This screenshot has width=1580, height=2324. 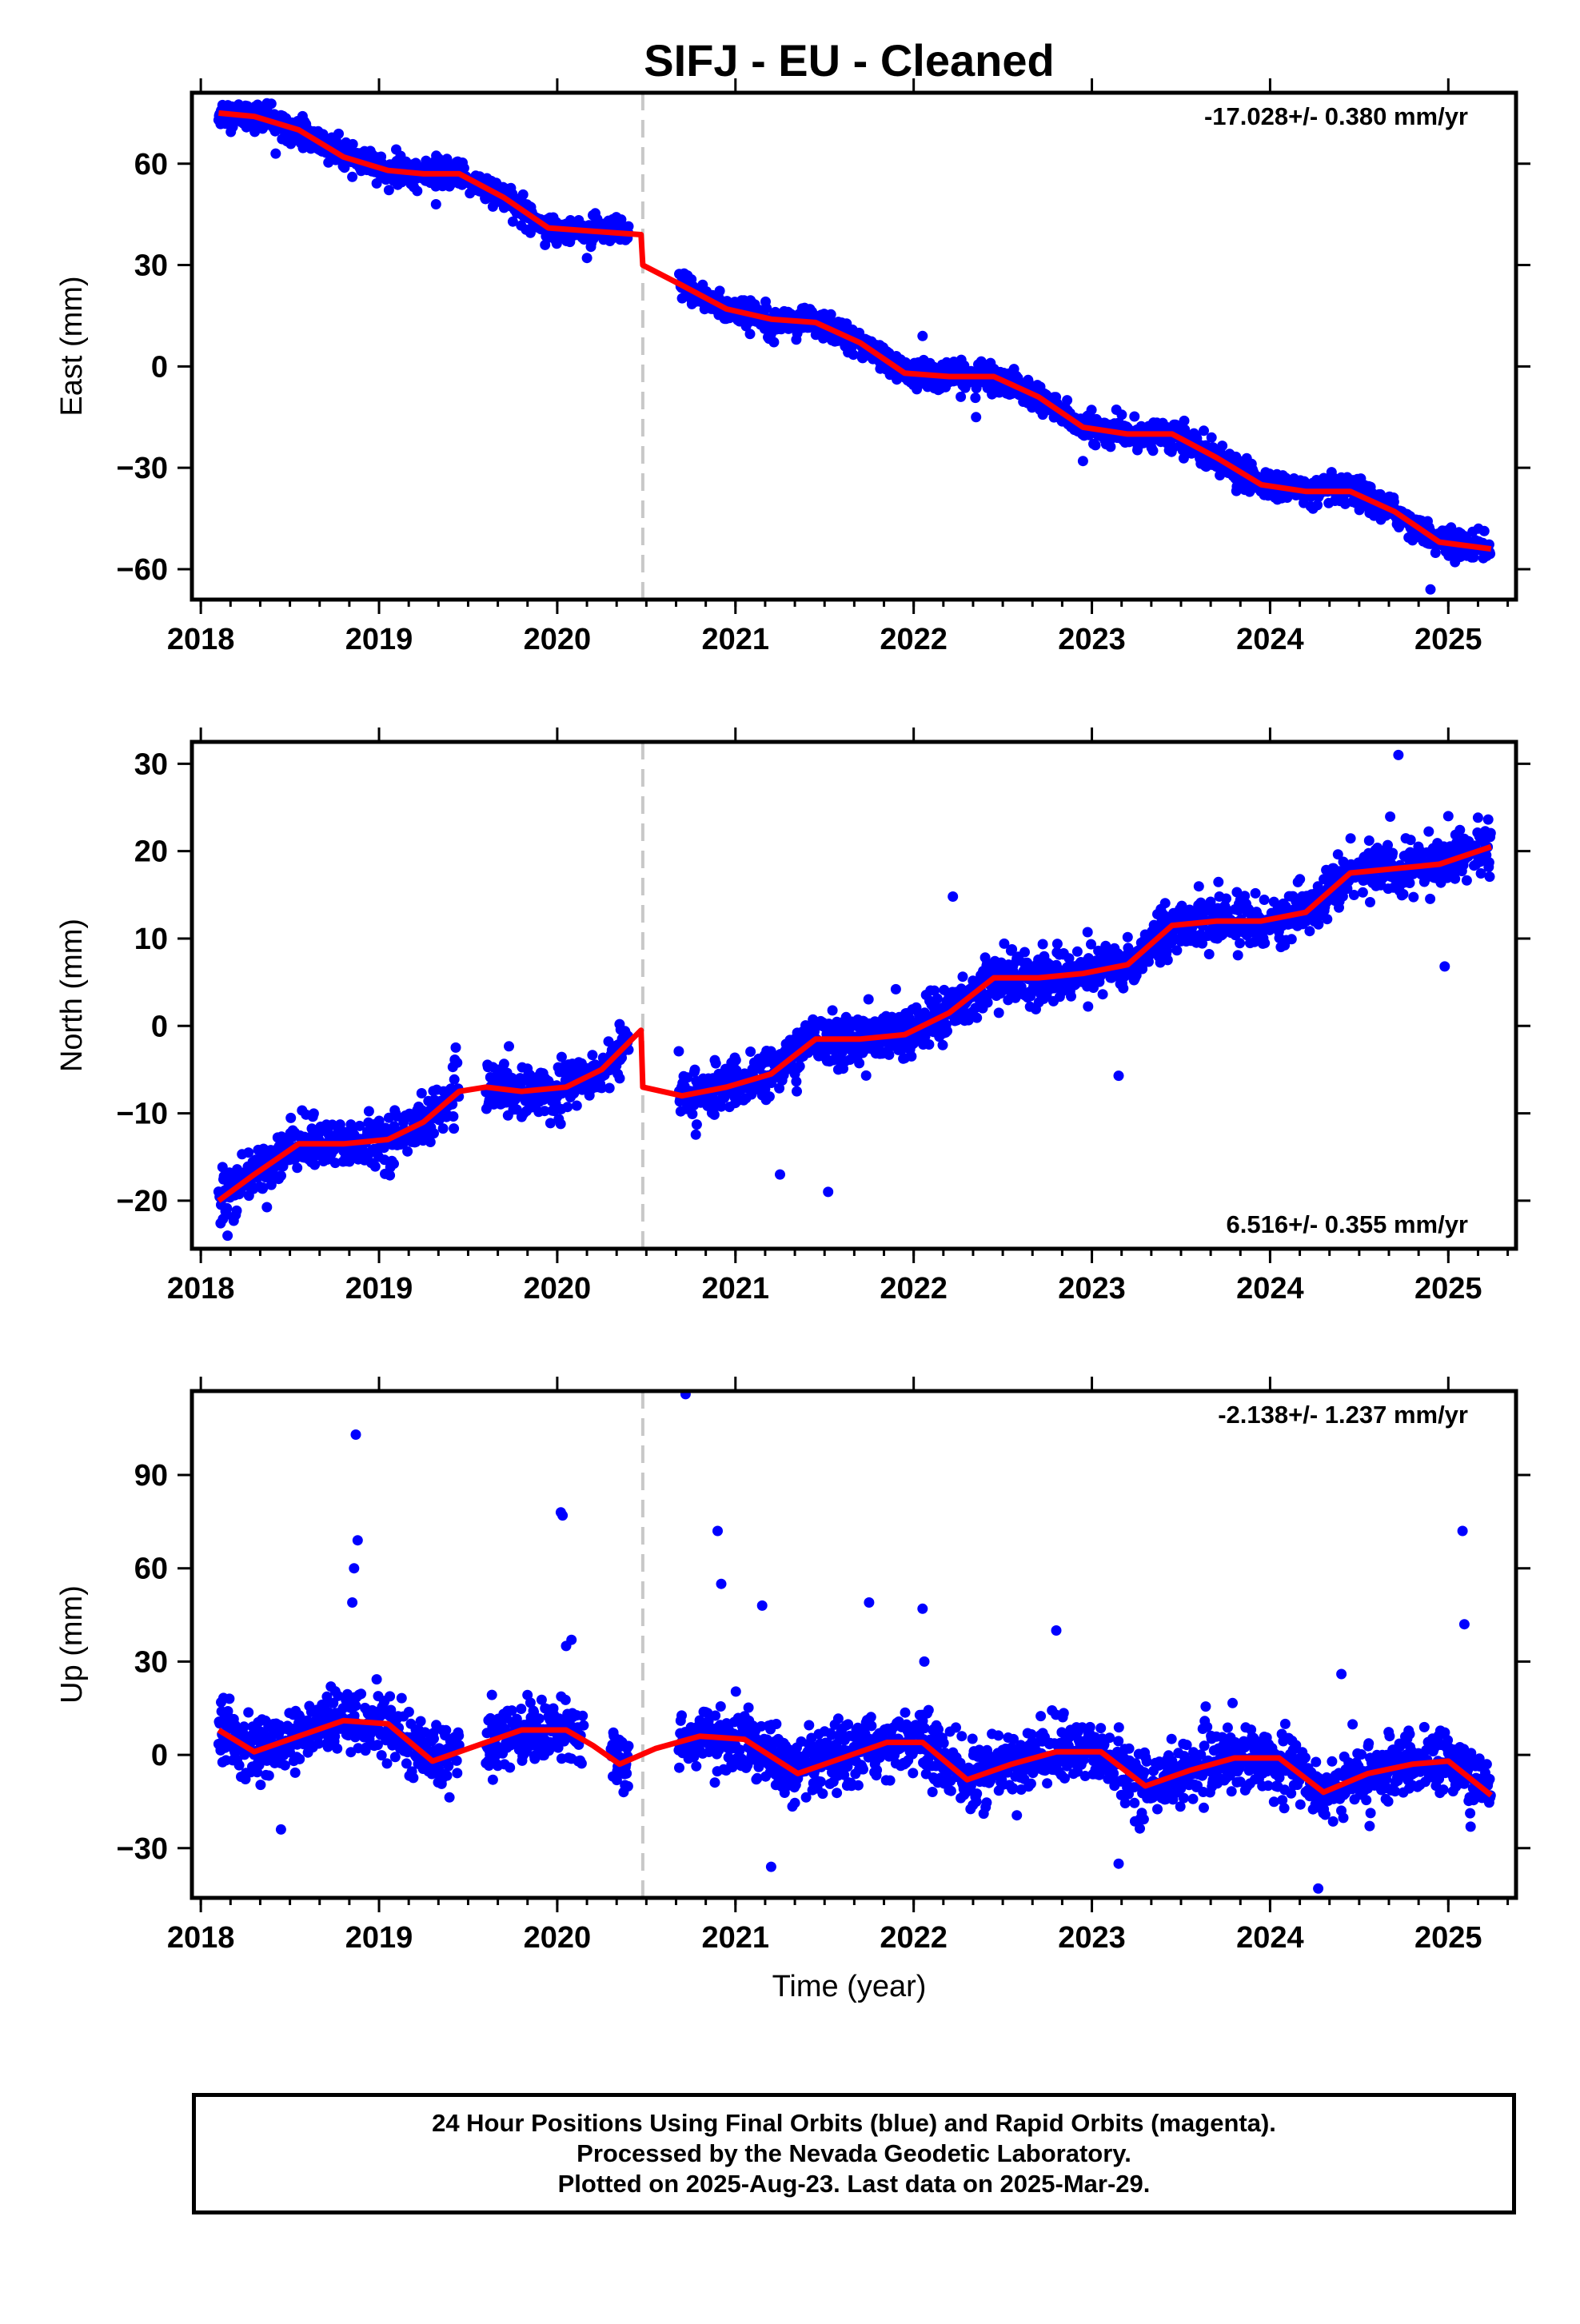 What do you see at coordinates (1348, 1224) in the screenshot?
I see `rate-label: 6.516+/- 0.355 mm/yr` at bounding box center [1348, 1224].